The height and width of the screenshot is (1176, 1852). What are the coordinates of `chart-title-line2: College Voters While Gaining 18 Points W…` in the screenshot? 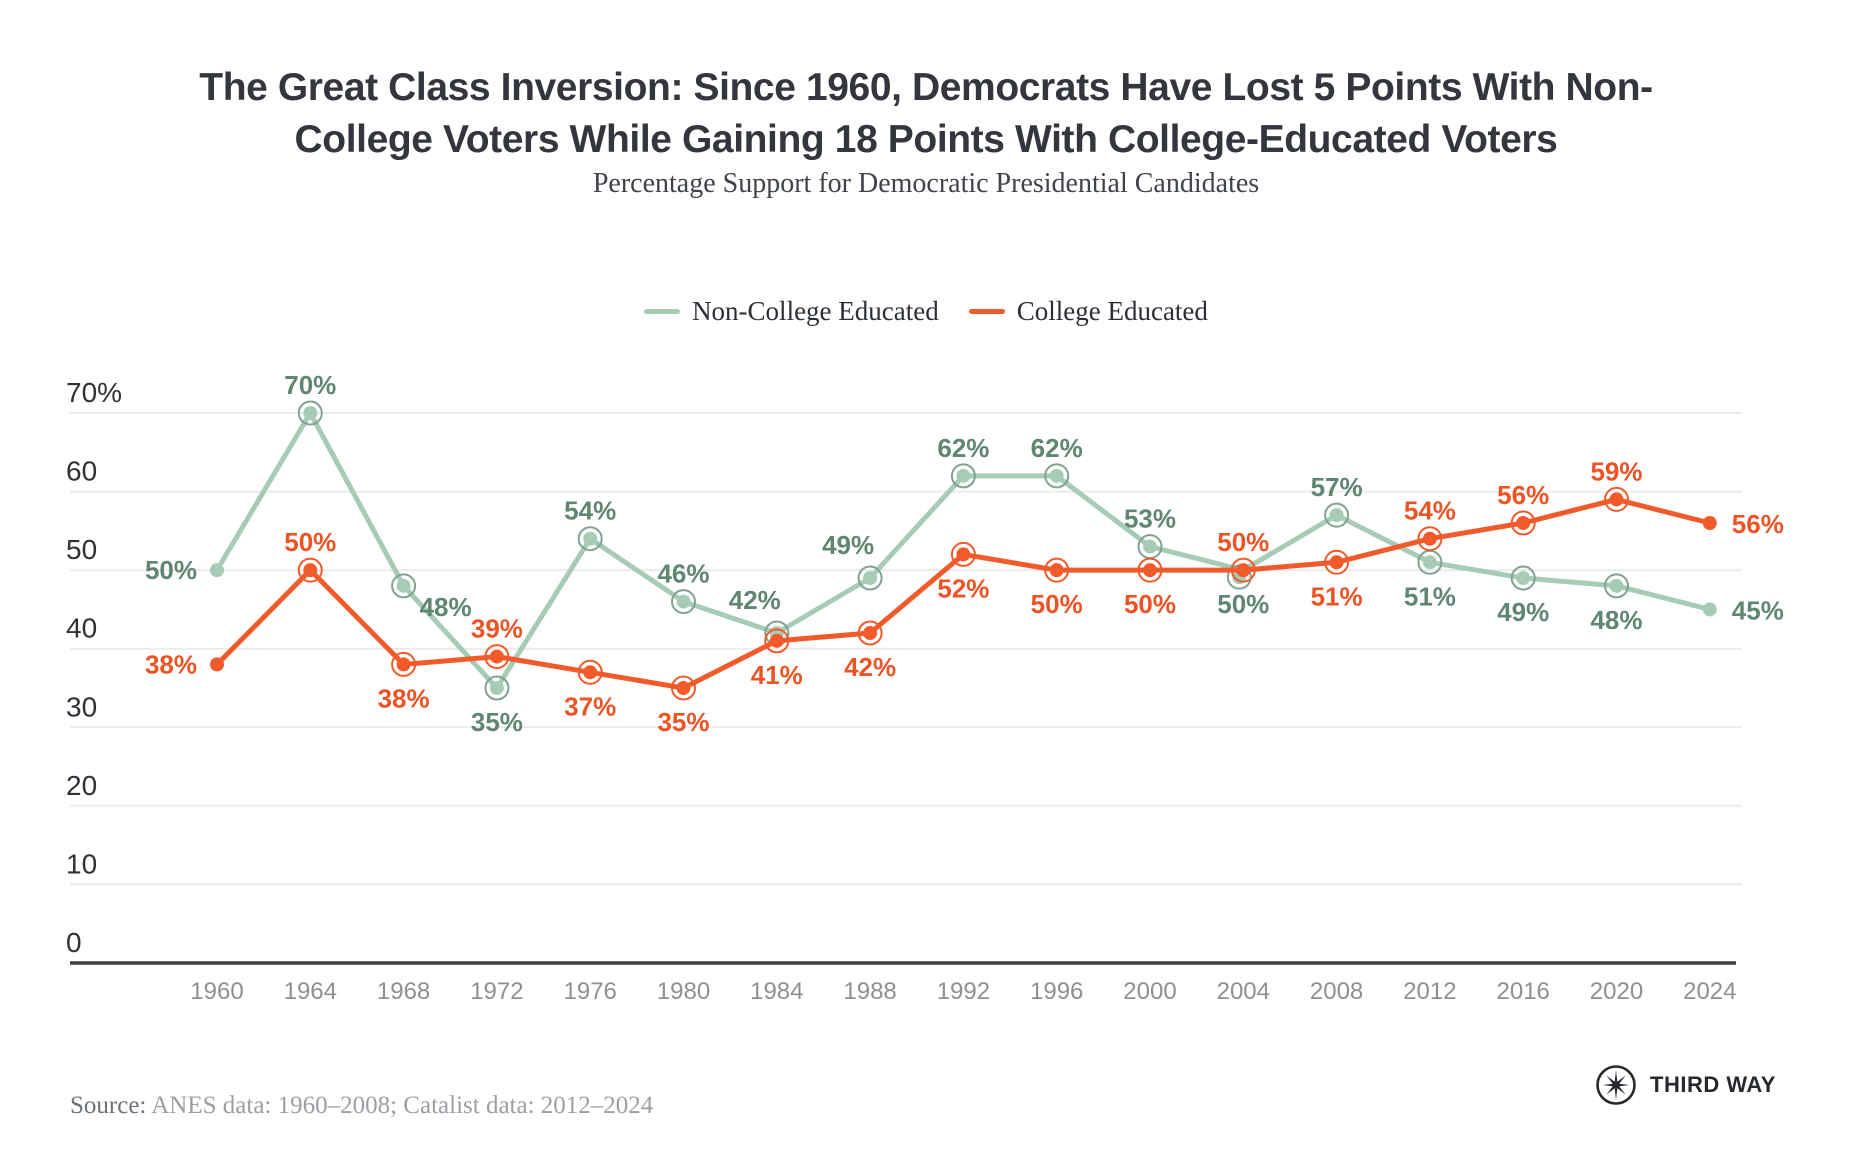 It's located at (926, 139).